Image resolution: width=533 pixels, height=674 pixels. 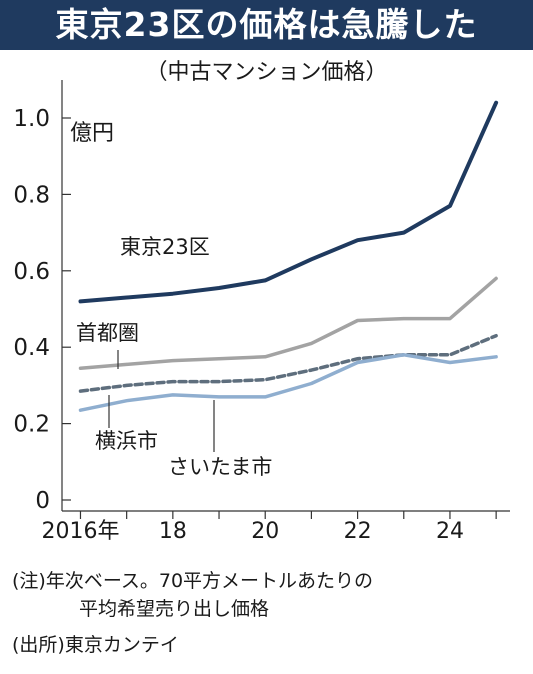 What do you see at coordinates (31, 348) in the screenshot?
I see `y-tick-label: 0.4` at bounding box center [31, 348].